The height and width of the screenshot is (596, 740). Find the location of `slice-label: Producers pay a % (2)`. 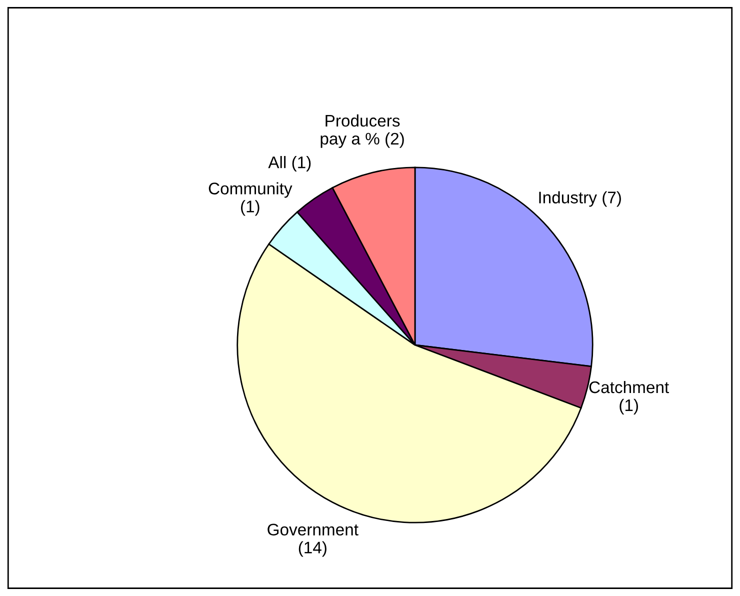

slice-label: Producers pay a % (2) is located at coordinates (362, 131).